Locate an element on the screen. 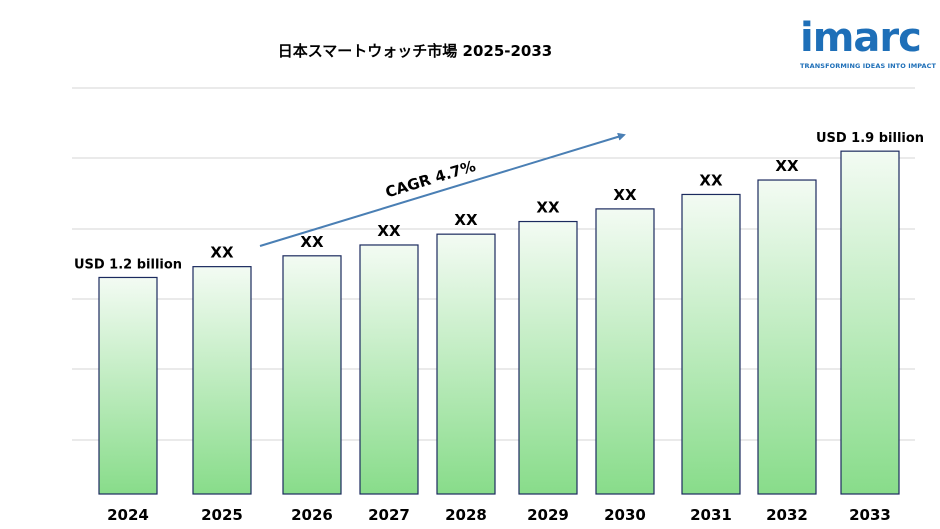 This screenshot has height=529, width=940. bar-2032 is located at coordinates (787, 337).